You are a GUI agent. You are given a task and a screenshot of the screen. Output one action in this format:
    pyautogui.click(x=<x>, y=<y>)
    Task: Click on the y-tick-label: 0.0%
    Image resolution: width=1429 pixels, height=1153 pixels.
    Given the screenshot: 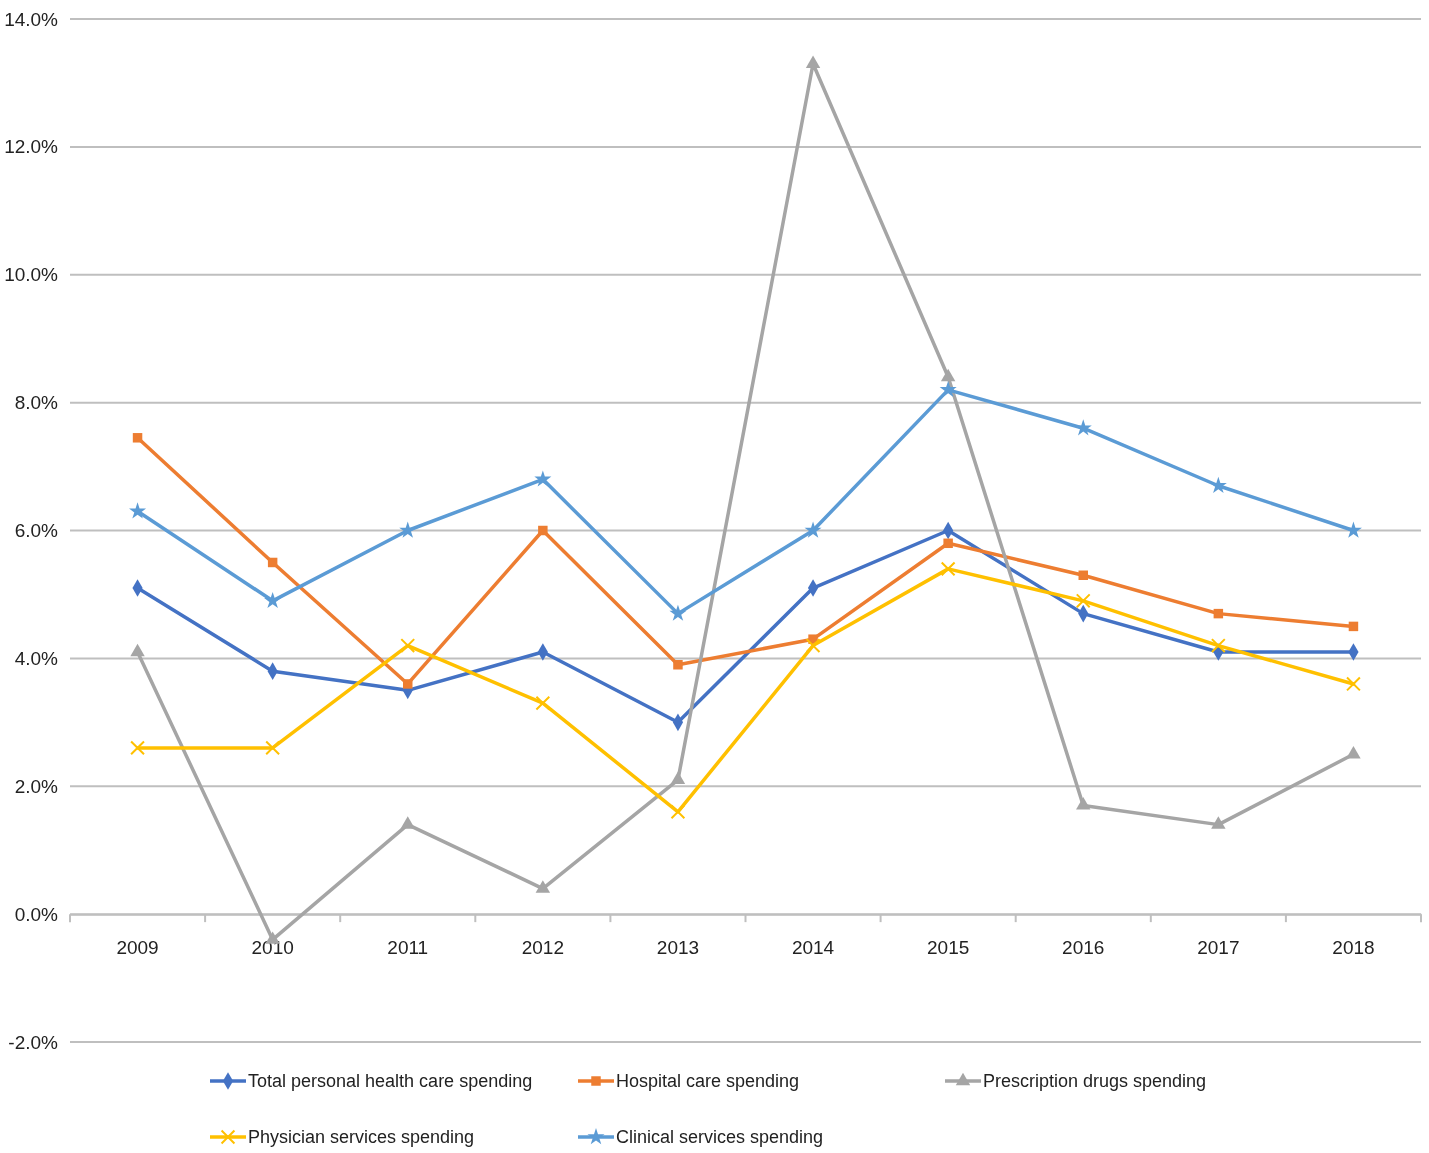 What is the action you would take?
    pyautogui.click(x=36, y=914)
    